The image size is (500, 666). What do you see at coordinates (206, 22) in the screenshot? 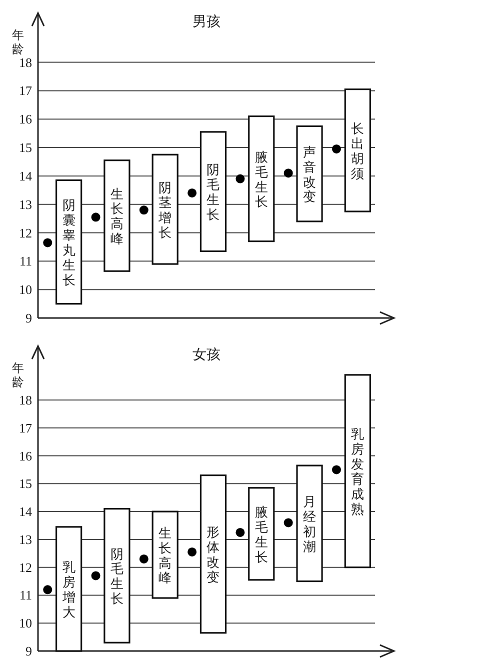
I see `chart-title: 男孩` at bounding box center [206, 22].